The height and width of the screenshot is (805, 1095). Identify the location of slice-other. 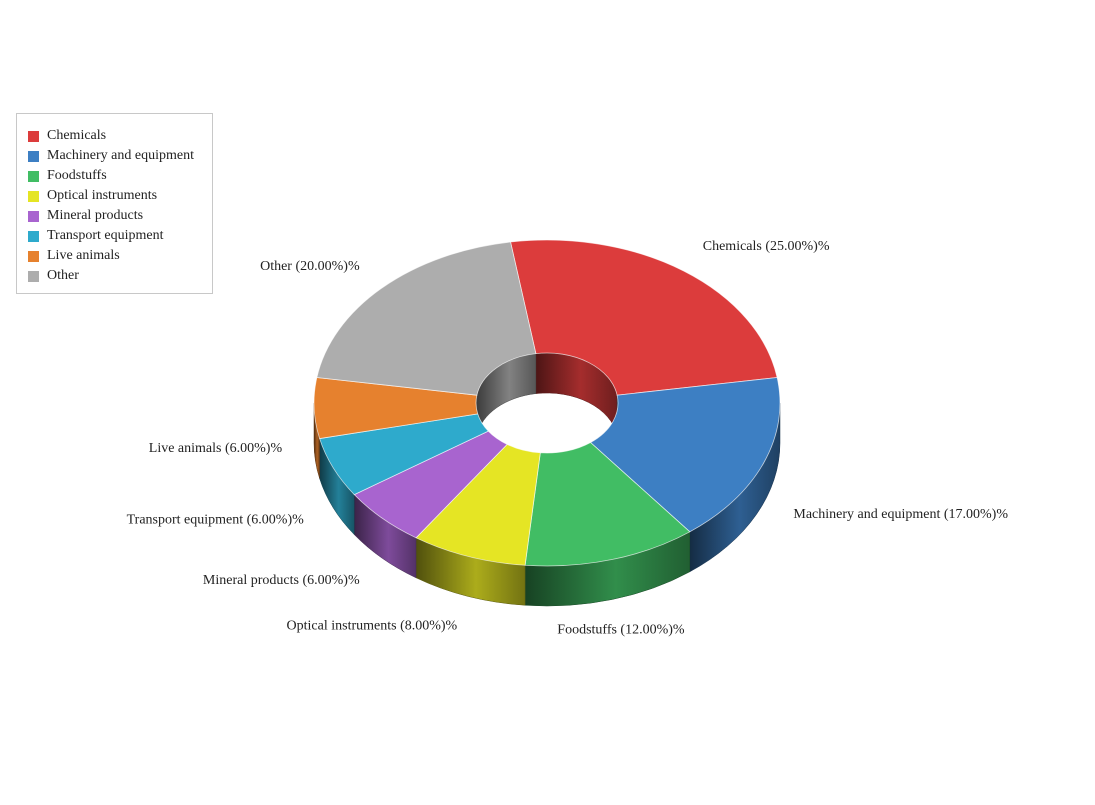
(426, 318).